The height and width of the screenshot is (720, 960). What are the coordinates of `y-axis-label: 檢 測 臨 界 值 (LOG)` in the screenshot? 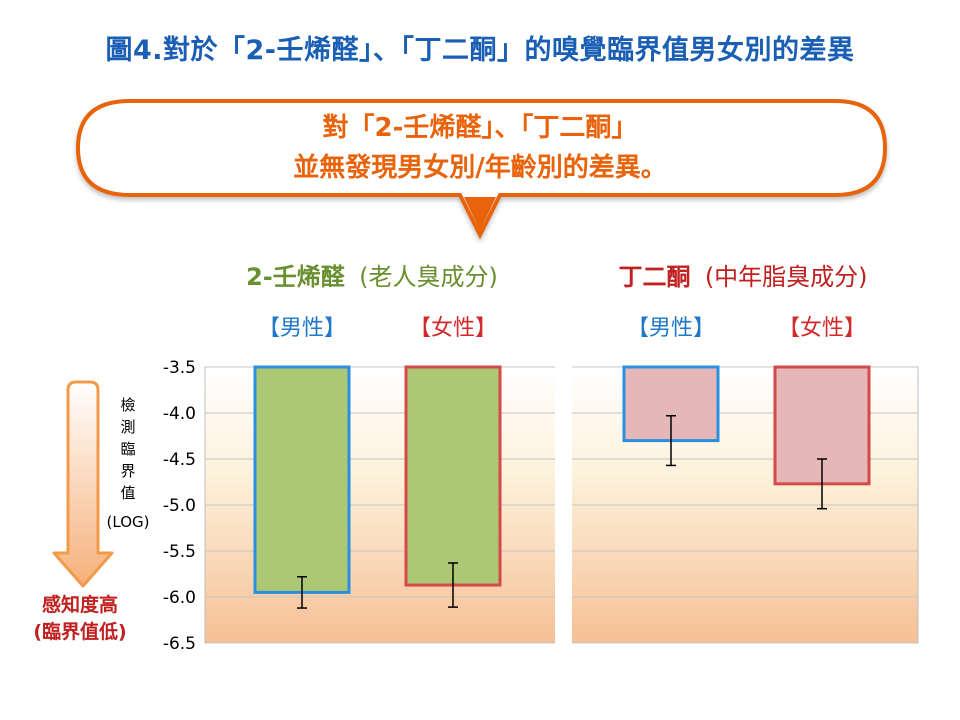 It's located at (128, 463).